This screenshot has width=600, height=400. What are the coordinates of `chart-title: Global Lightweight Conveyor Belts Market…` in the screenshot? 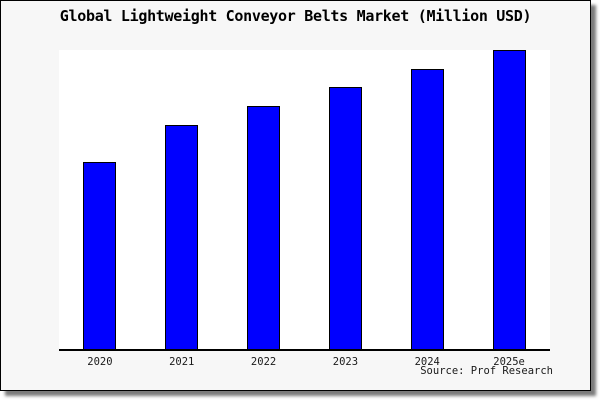 It's located at (295, 16).